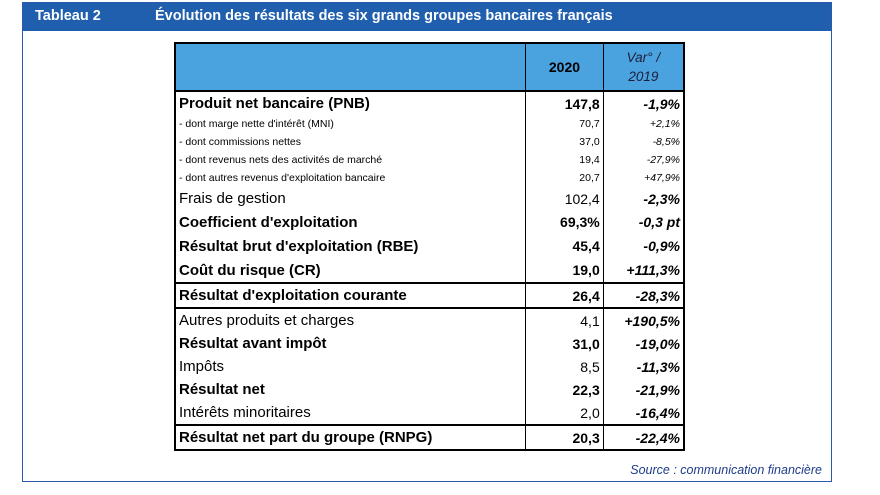 This screenshot has height=495, width=880. I want to click on row-variation: -21,9%, so click(643, 389).